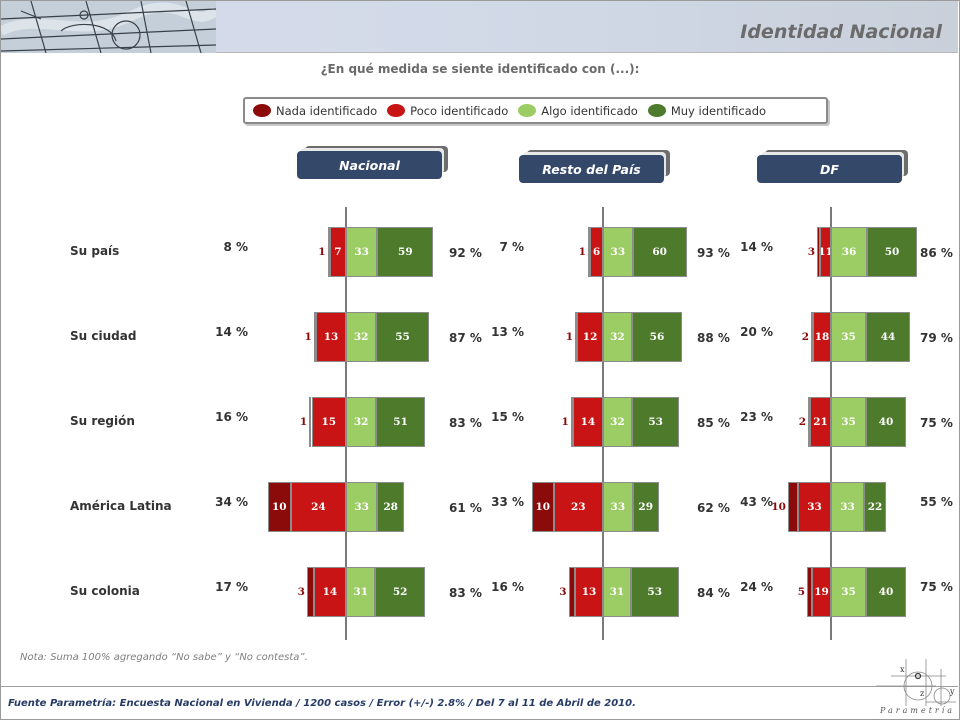  Describe the element at coordinates (479, 686) in the screenshot. I see `footer-divider` at that location.